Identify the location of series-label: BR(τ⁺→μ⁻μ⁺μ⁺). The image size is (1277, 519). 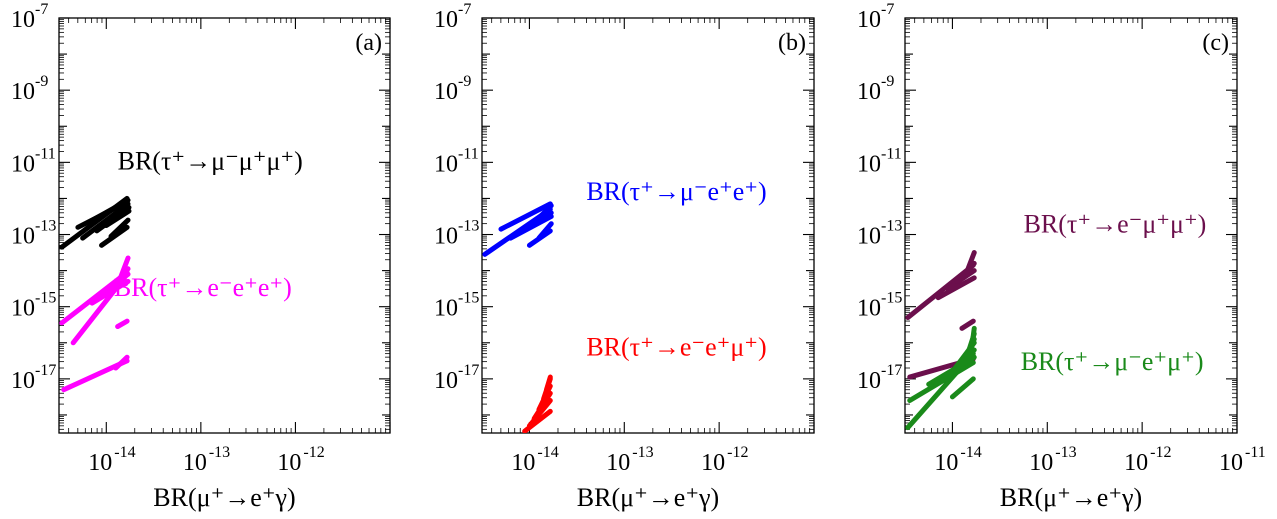
(210, 161).